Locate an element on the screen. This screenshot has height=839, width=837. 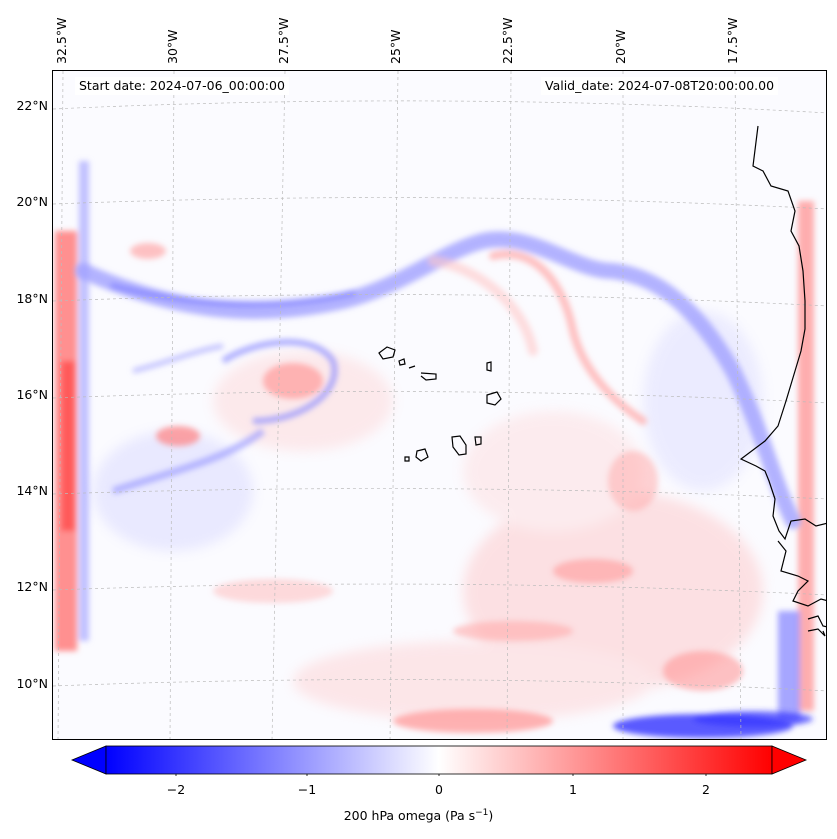
colorbar-bar is located at coordinates (439, 760).